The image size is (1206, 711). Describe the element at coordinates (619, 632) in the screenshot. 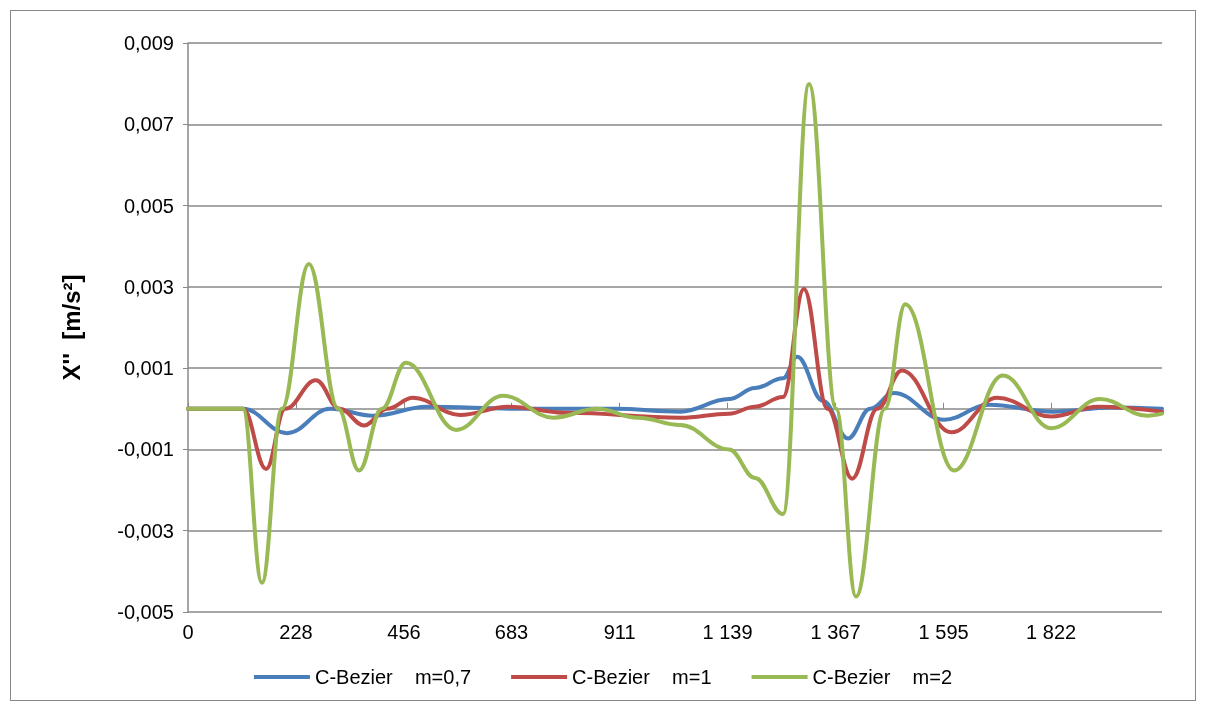

I see `x-tick-label: 911` at that location.